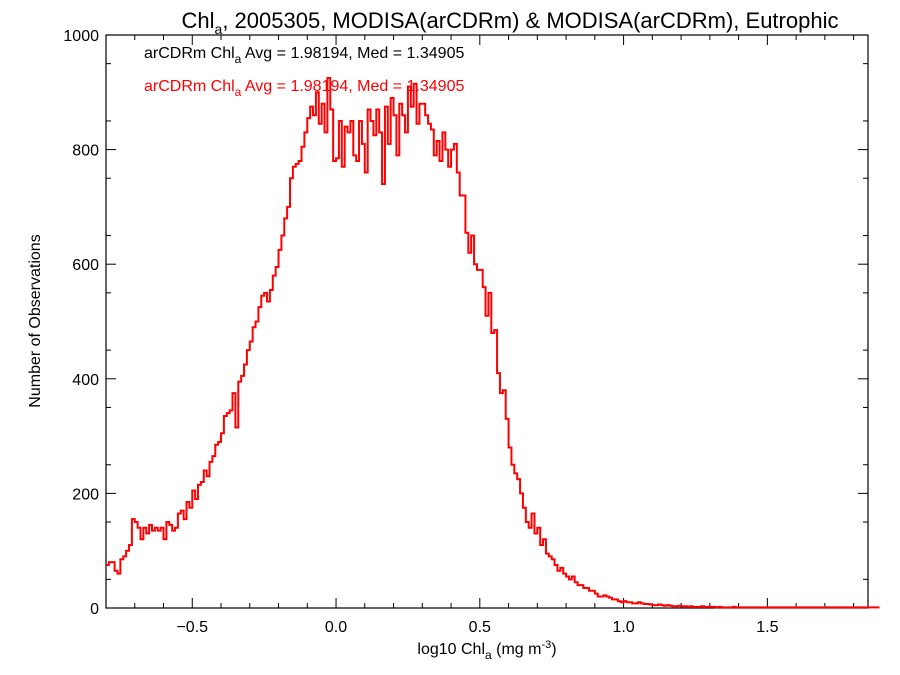 The height and width of the screenshot is (675, 900). Describe the element at coordinates (35, 320) in the screenshot. I see `y-axis-label: Number of Observations` at that location.